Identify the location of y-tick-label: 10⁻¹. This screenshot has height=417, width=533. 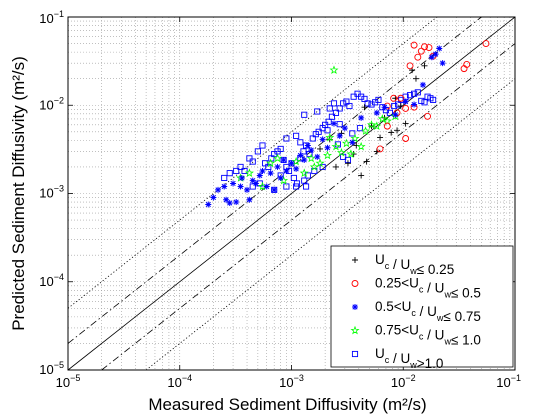
(51, 17).